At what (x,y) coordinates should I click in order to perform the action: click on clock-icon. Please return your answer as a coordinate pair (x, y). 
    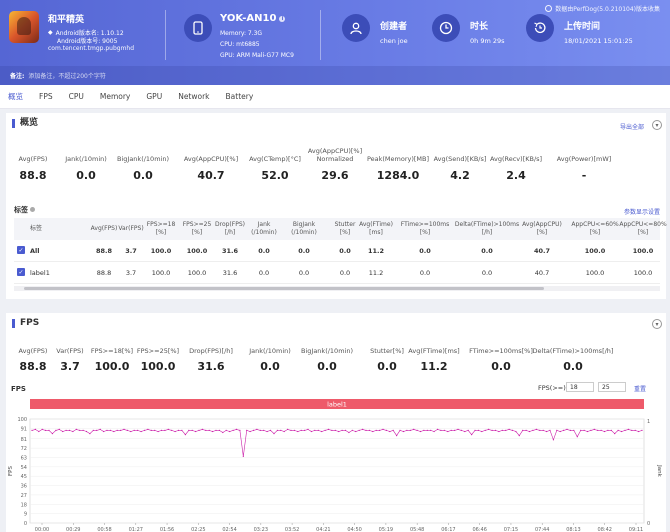
    Looking at the image, I should click on (446, 28).